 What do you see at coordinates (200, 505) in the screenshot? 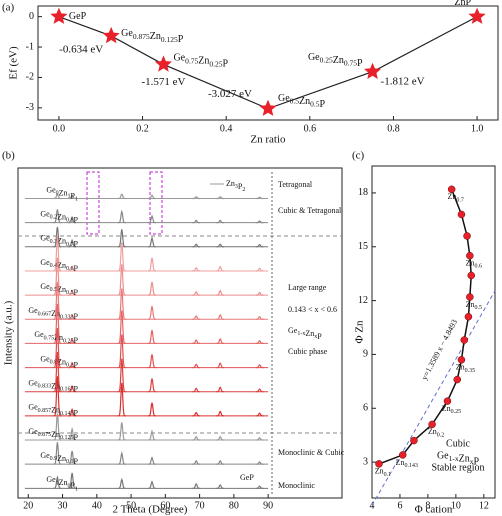
I see `x-tick-label: 70` at bounding box center [200, 505].